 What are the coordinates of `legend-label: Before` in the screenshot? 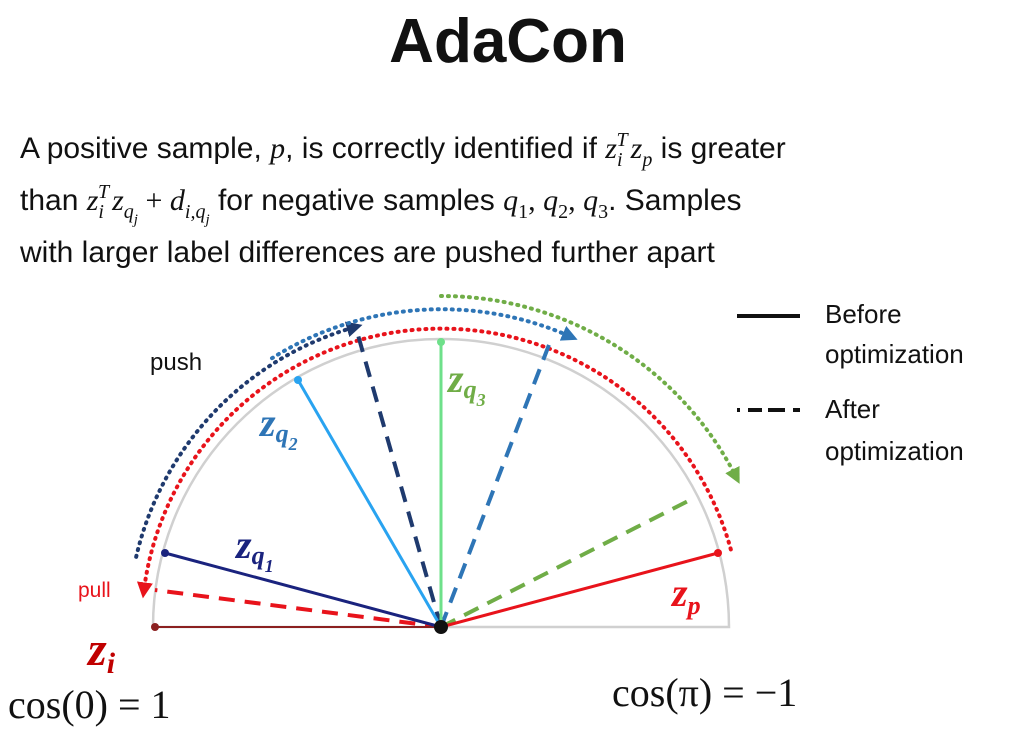 It's located at (863, 314).